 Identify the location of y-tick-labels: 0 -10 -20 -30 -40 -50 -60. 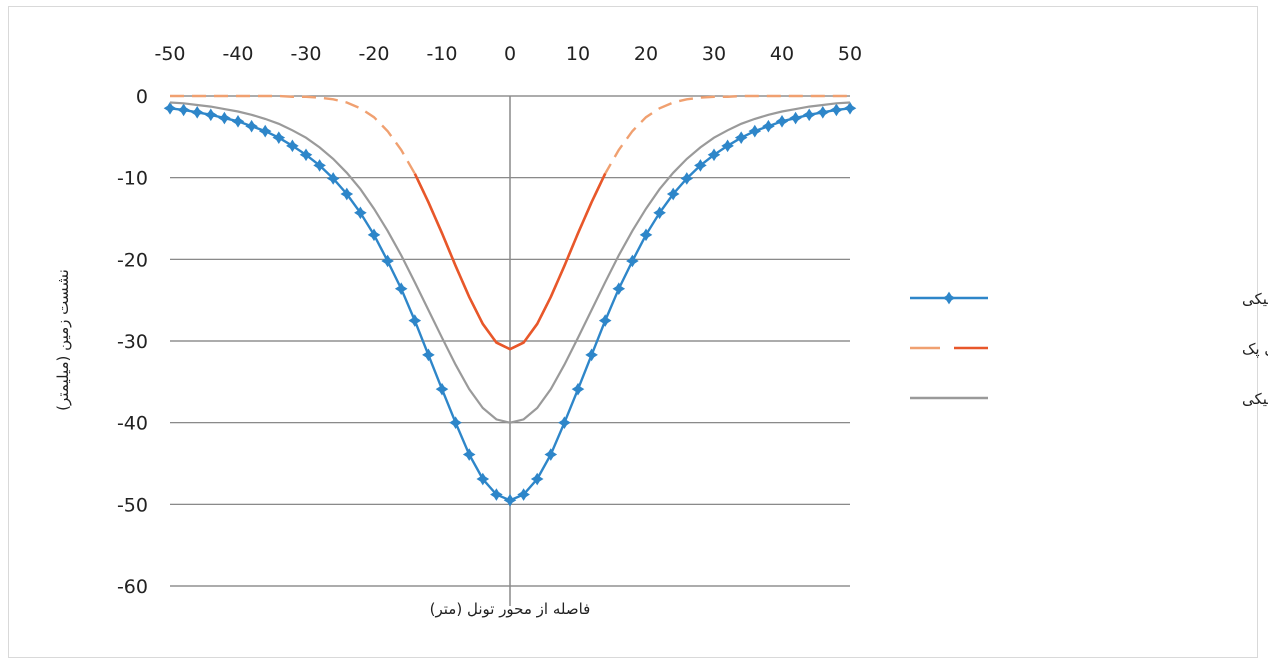
(132, 342).